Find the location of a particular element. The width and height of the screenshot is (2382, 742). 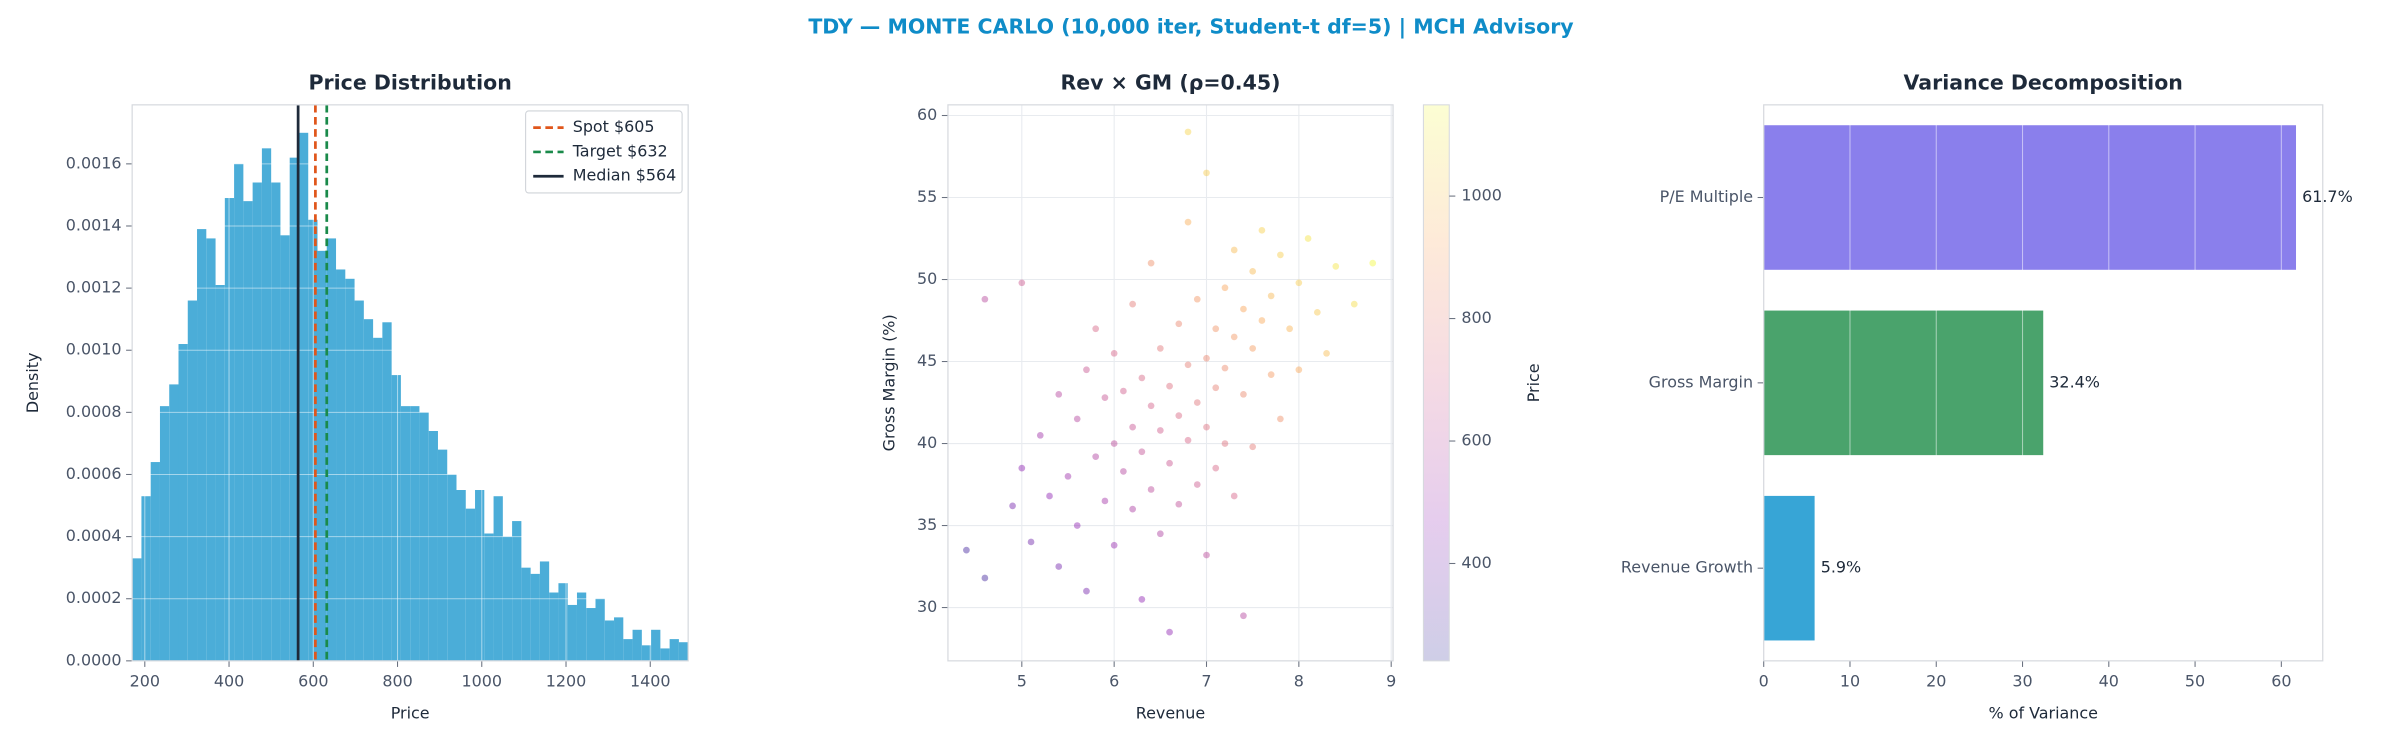

chart-title: Variance Decomposition is located at coordinates (2043, 83).